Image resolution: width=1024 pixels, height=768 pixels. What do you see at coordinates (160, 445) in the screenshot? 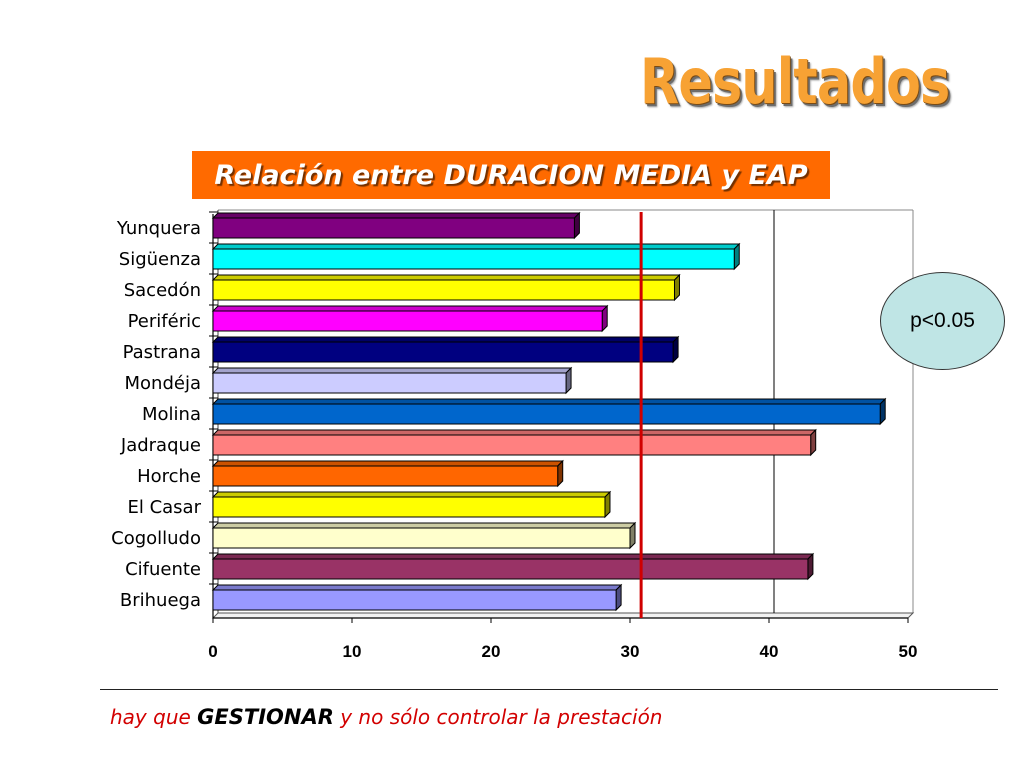
I see `category-label: Jadraque` at bounding box center [160, 445].